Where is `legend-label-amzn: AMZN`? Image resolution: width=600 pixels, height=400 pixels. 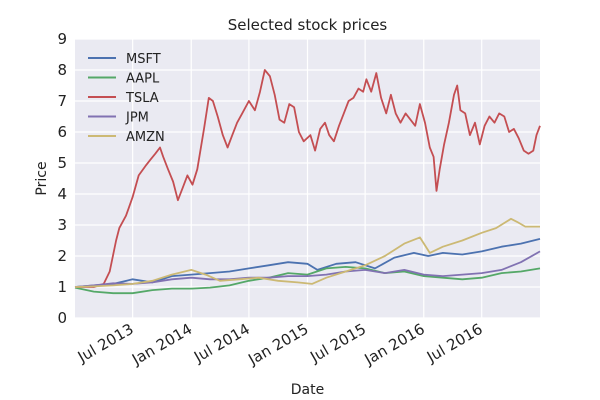
legend-label-amzn: AMZN is located at coordinates (145, 137).